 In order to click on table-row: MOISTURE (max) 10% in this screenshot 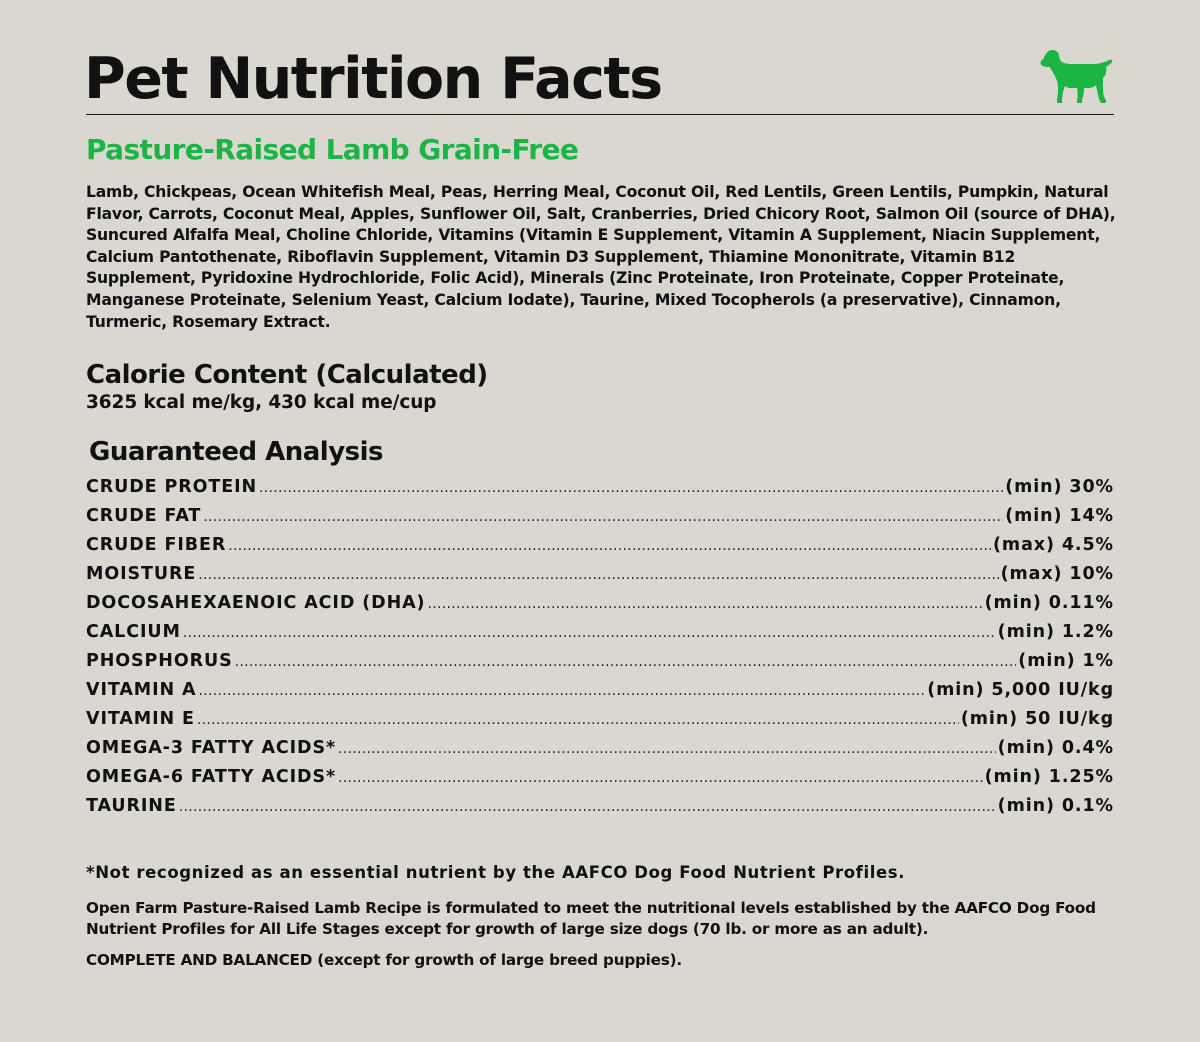, I will do `click(600, 574)`.